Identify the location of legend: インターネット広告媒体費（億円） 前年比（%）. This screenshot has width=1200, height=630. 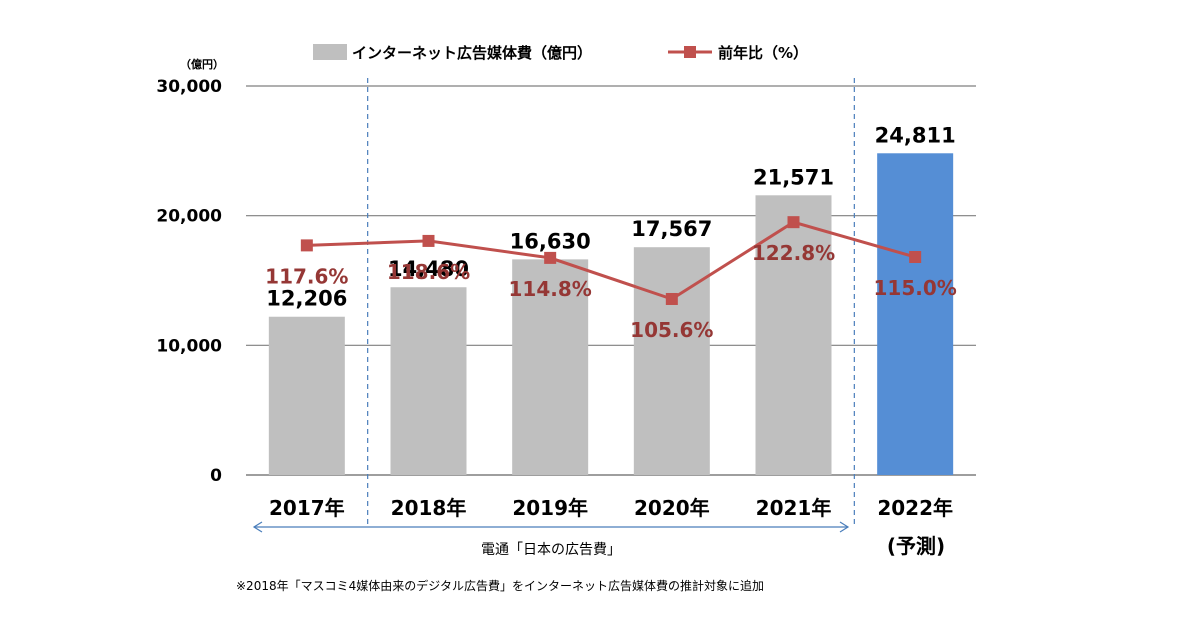
(560, 53).